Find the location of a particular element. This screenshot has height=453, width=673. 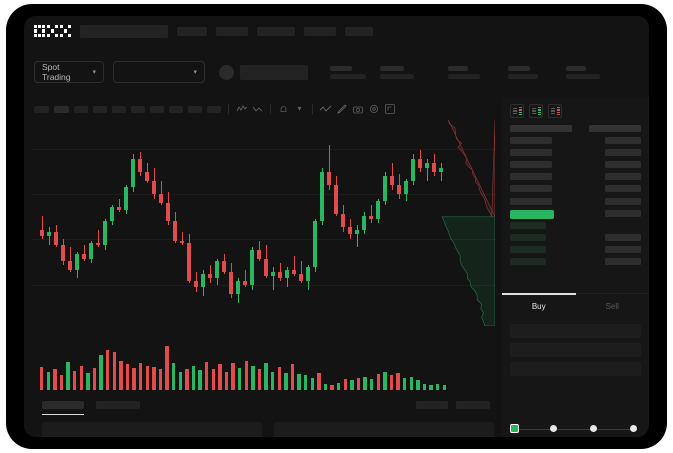

slider-handle-active is located at coordinates (514, 428).